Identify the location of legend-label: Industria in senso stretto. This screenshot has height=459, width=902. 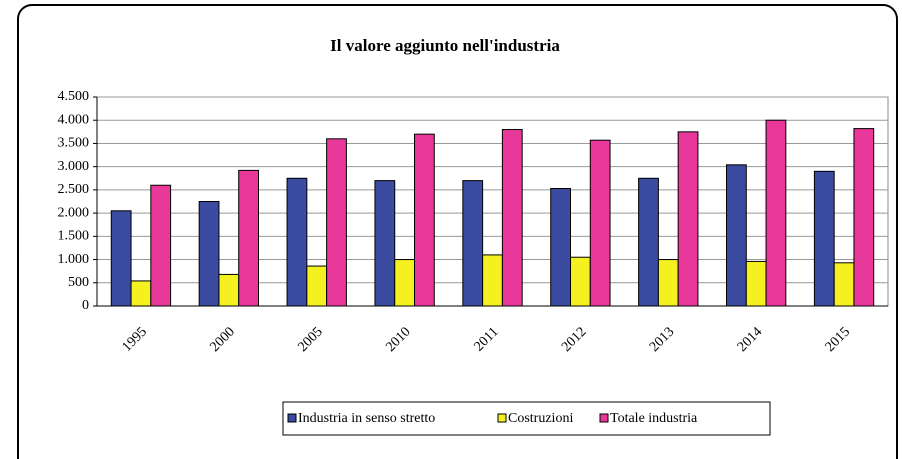
(366, 418).